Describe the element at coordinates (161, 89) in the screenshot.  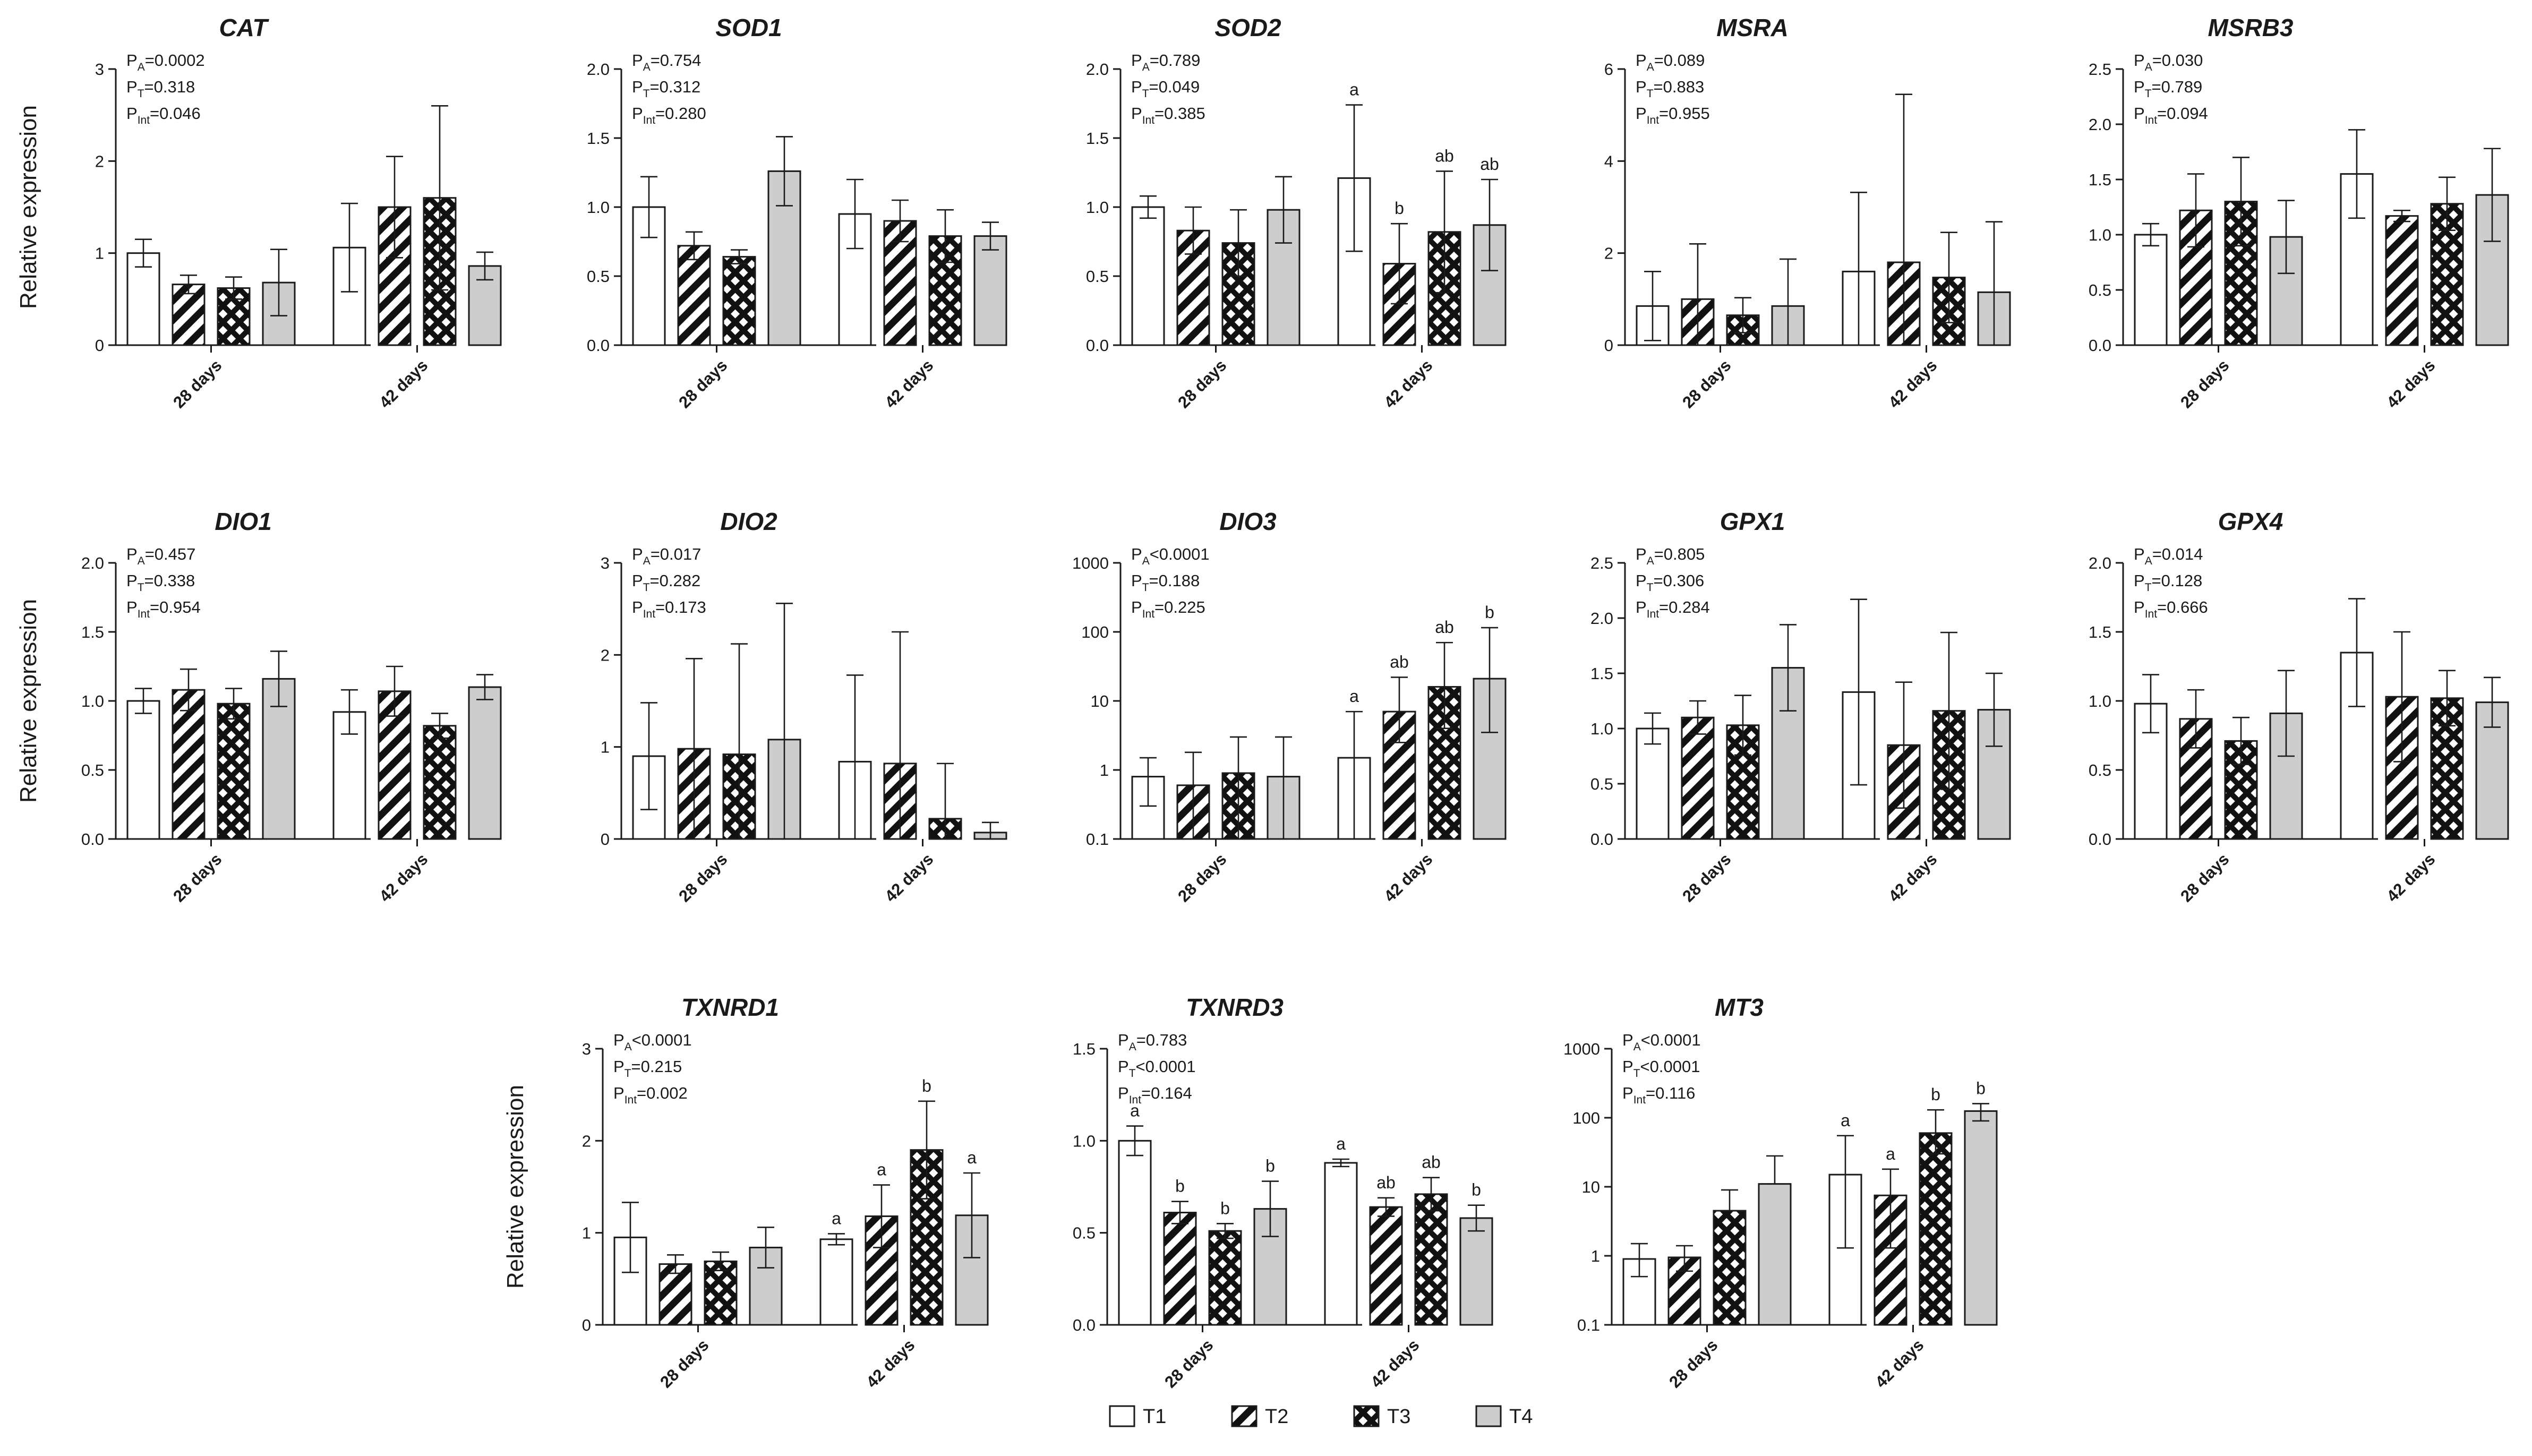
I see `p-value-t: PT=0.318` at that location.